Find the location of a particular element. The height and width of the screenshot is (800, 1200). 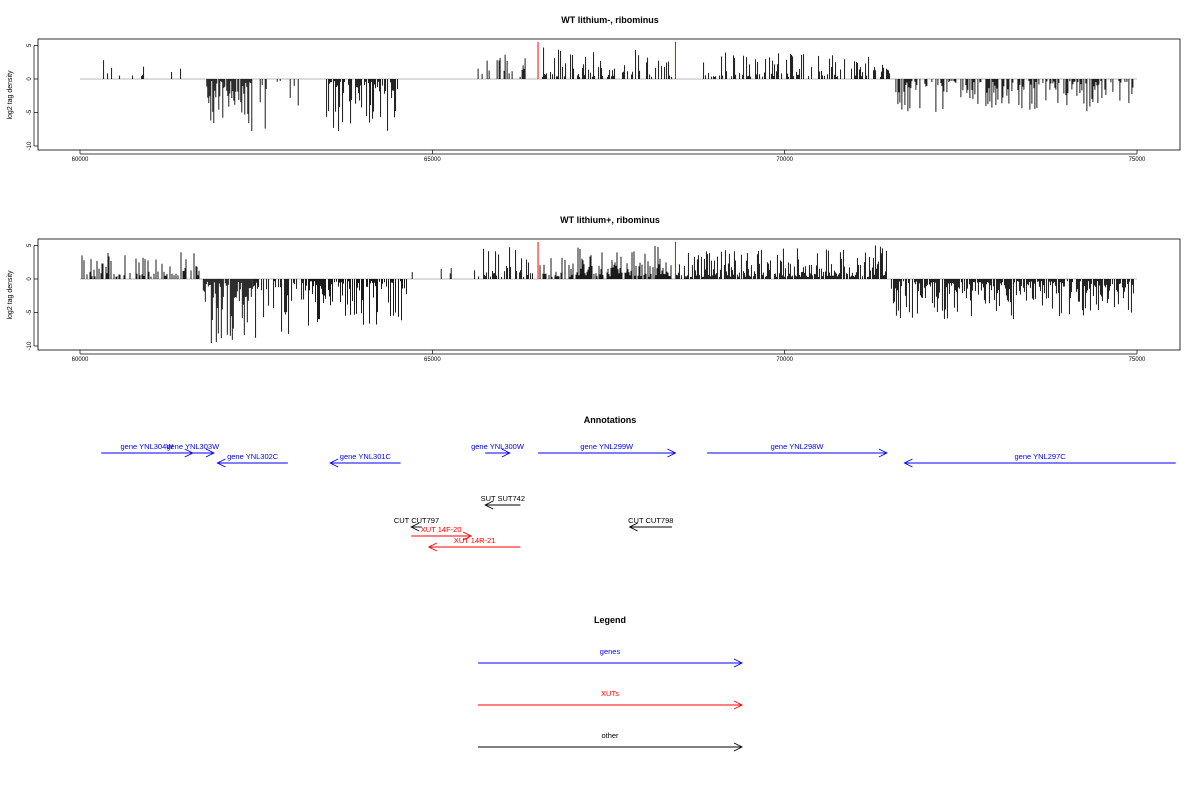

legend-label: genes is located at coordinates (610, 651).